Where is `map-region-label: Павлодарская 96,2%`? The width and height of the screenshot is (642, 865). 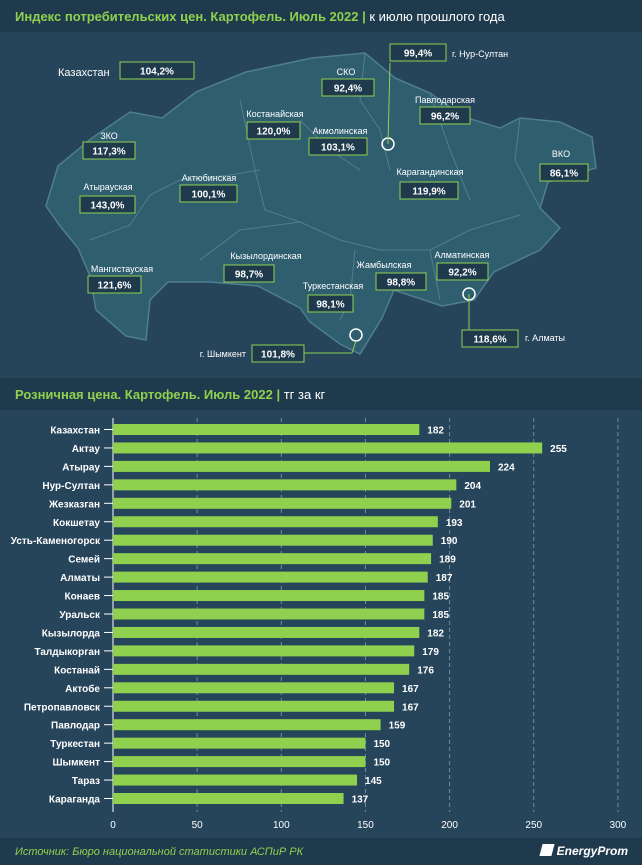 map-region-label: Павлодарская 96,2% is located at coordinates (445, 110).